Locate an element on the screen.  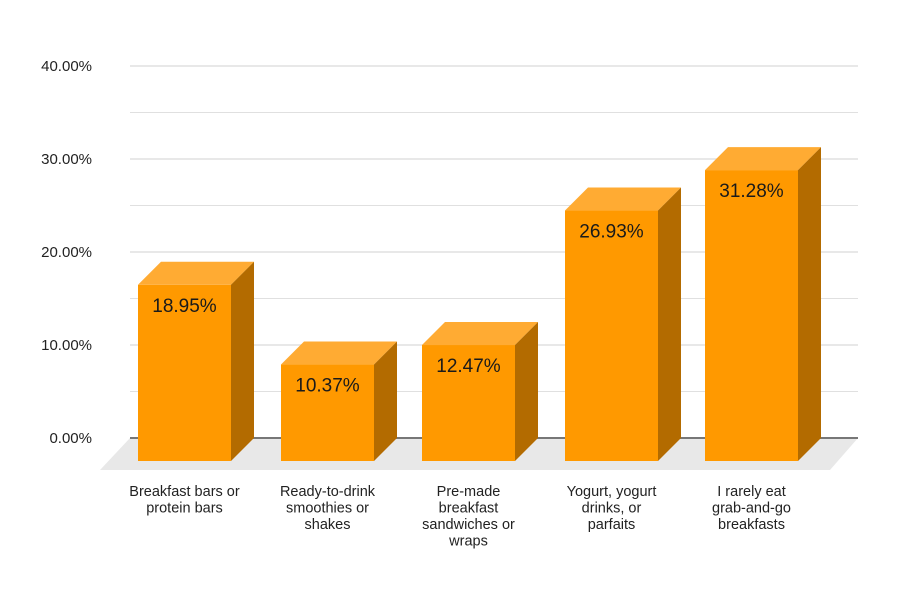
category-label-line: smoothies or is located at coordinates (327, 509).